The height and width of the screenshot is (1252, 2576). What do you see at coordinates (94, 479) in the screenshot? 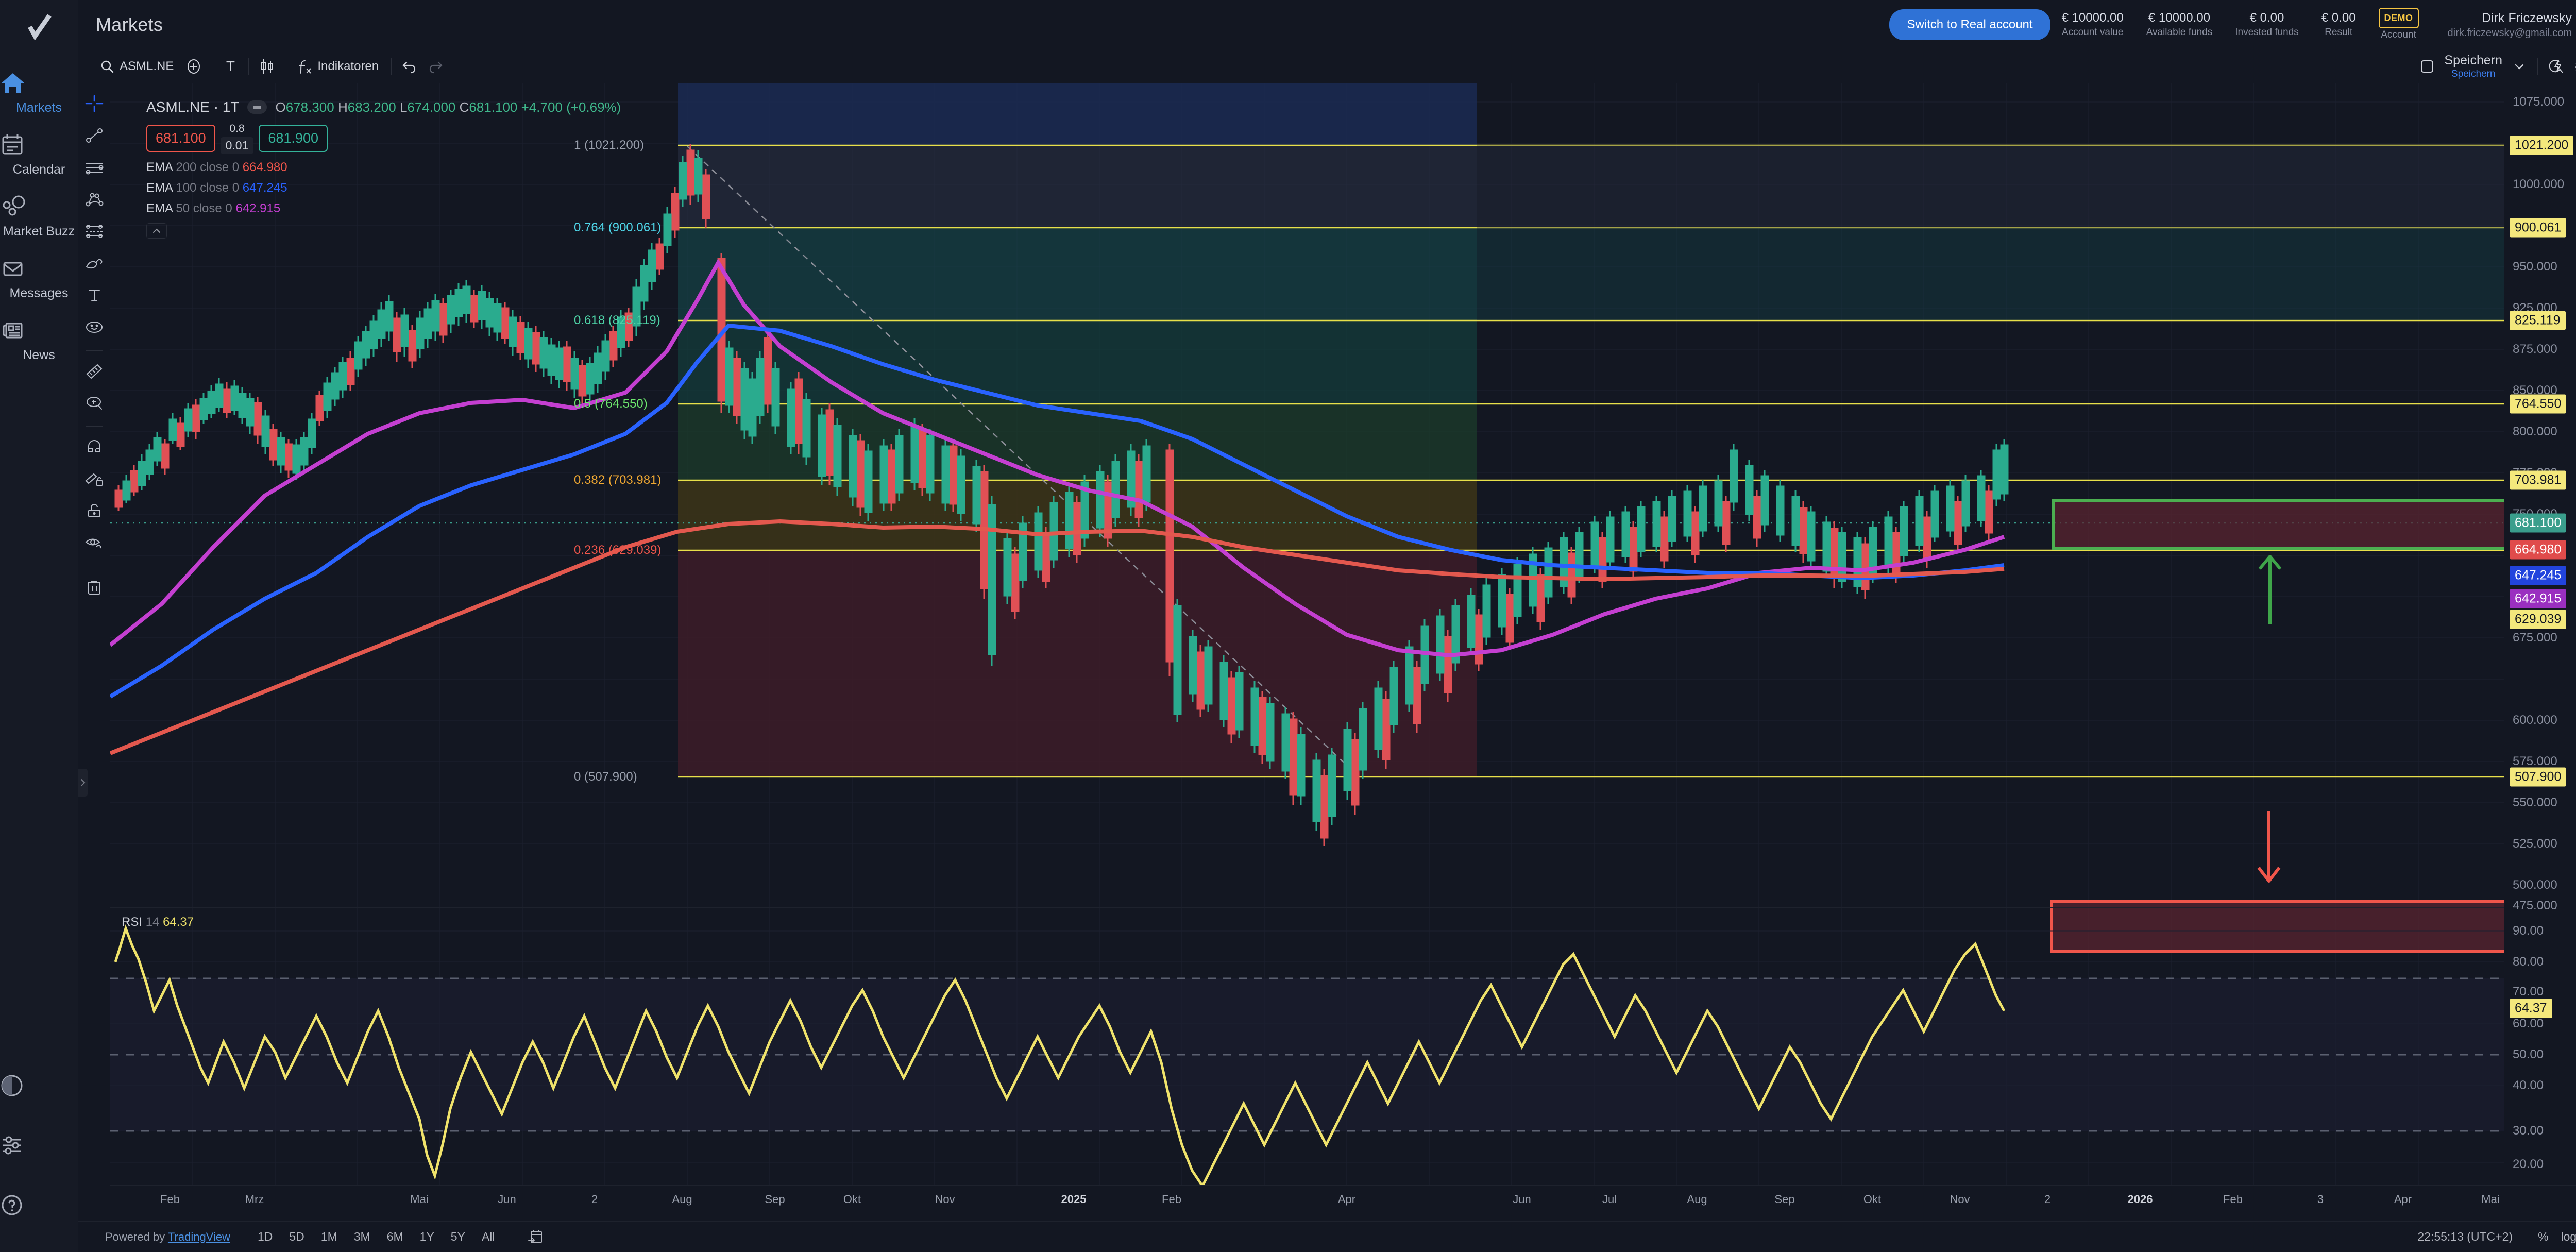
I see `drawing-mode-lock-icon` at bounding box center [94, 479].